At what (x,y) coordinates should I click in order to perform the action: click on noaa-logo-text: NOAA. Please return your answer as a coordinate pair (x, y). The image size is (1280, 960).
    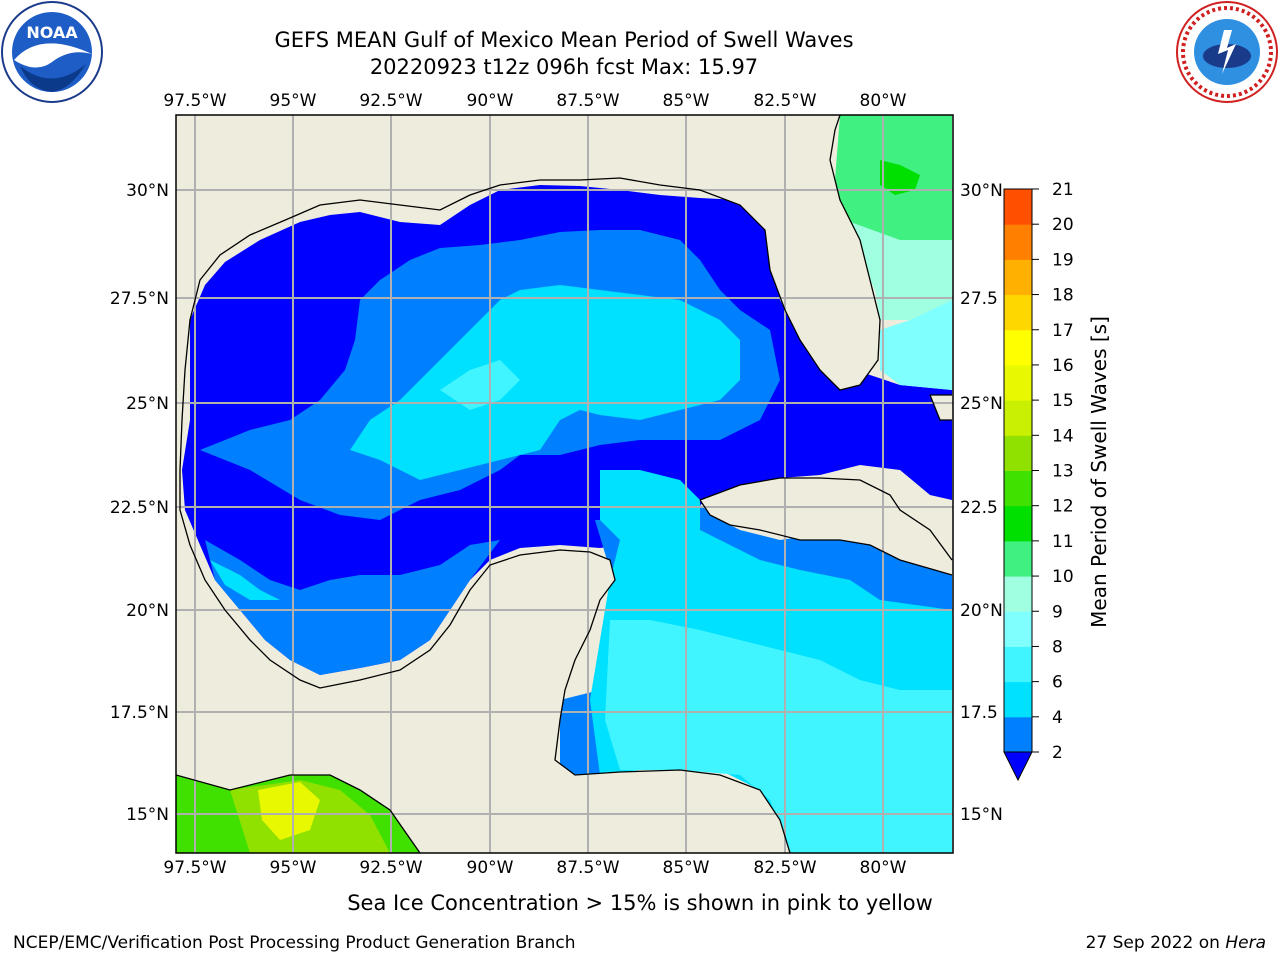
    Looking at the image, I should click on (52, 32).